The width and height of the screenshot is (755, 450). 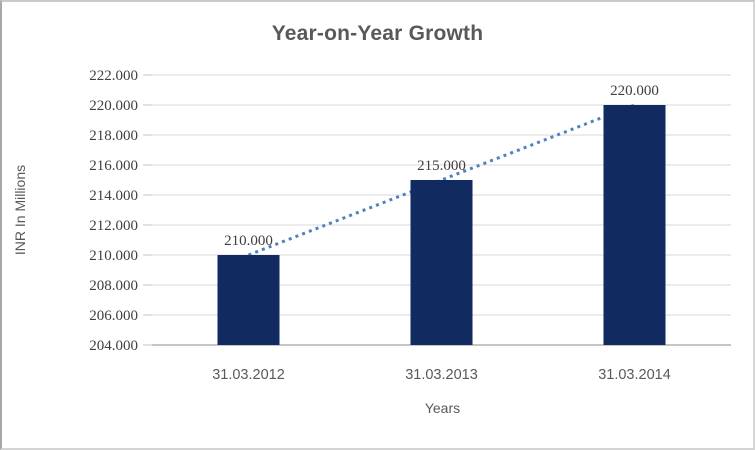 I want to click on bar-data-label: 210.000, so click(x=248, y=241).